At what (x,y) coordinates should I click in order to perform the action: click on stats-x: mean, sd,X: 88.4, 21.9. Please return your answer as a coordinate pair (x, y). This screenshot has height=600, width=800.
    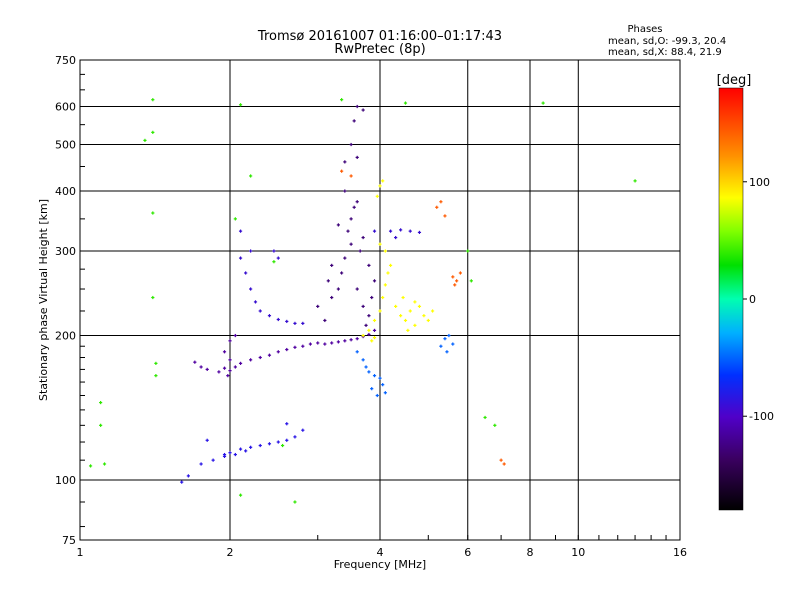
    Looking at the image, I should click on (665, 52).